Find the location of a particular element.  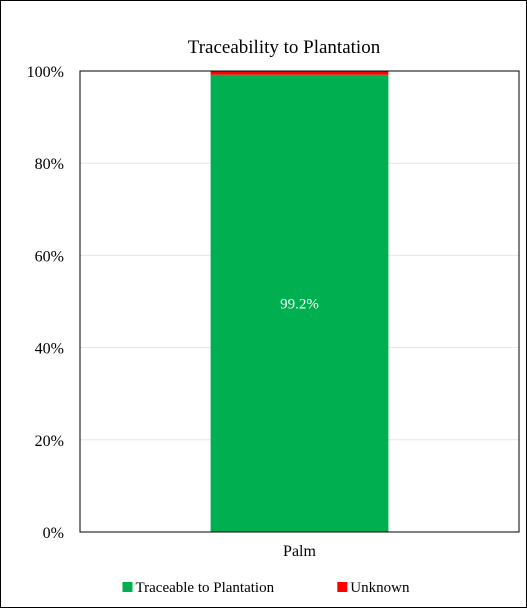

y-tick-label: 20% is located at coordinates (49, 441).